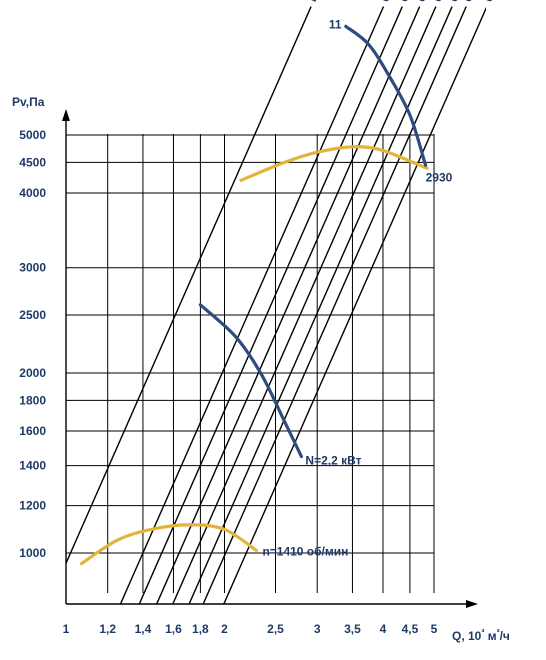 The height and width of the screenshot is (660, 546). Describe the element at coordinates (319, 2) in the screenshot. I see `efficiency-label: η=0.56` at that location.